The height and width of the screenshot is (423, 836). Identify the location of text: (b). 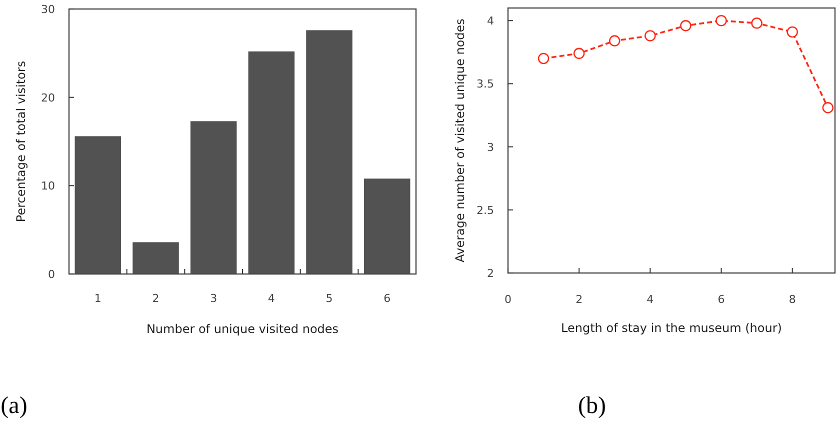
(592, 406).